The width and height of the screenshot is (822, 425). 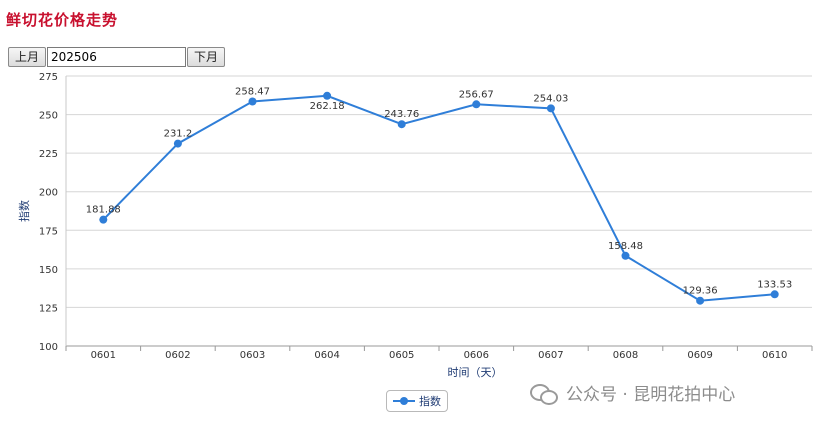 What do you see at coordinates (252, 92) in the screenshot?
I see `data-label: 258.47` at bounding box center [252, 92].